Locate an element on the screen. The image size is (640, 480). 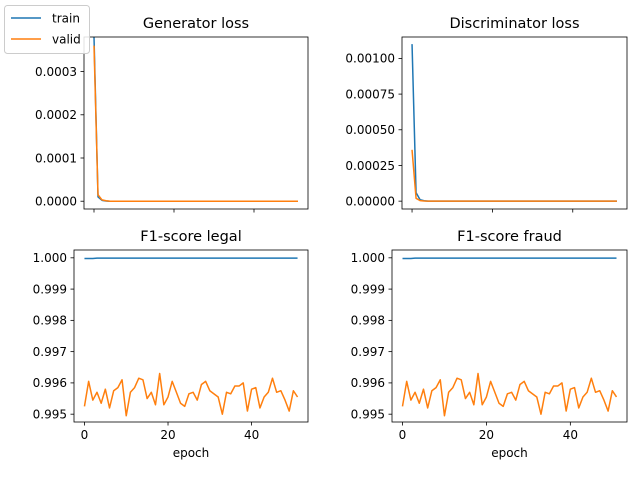
y-tick-label: 0.00000 is located at coordinates (370, 201).